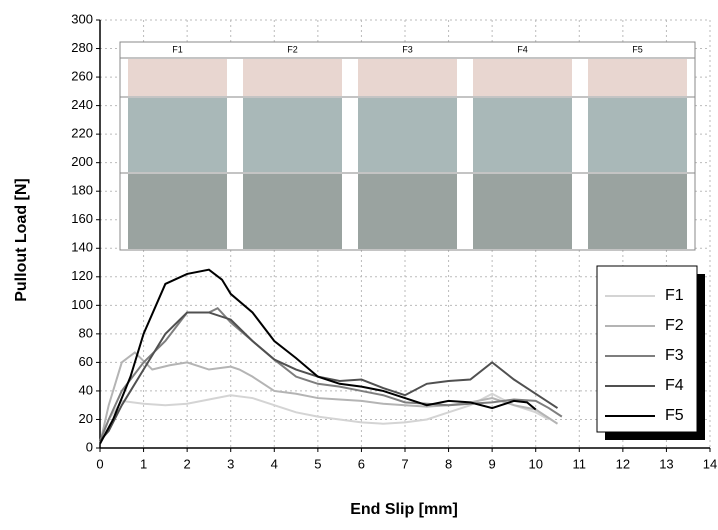 This screenshot has width=718, height=530. I want to click on inset-label: F1, so click(177, 49).